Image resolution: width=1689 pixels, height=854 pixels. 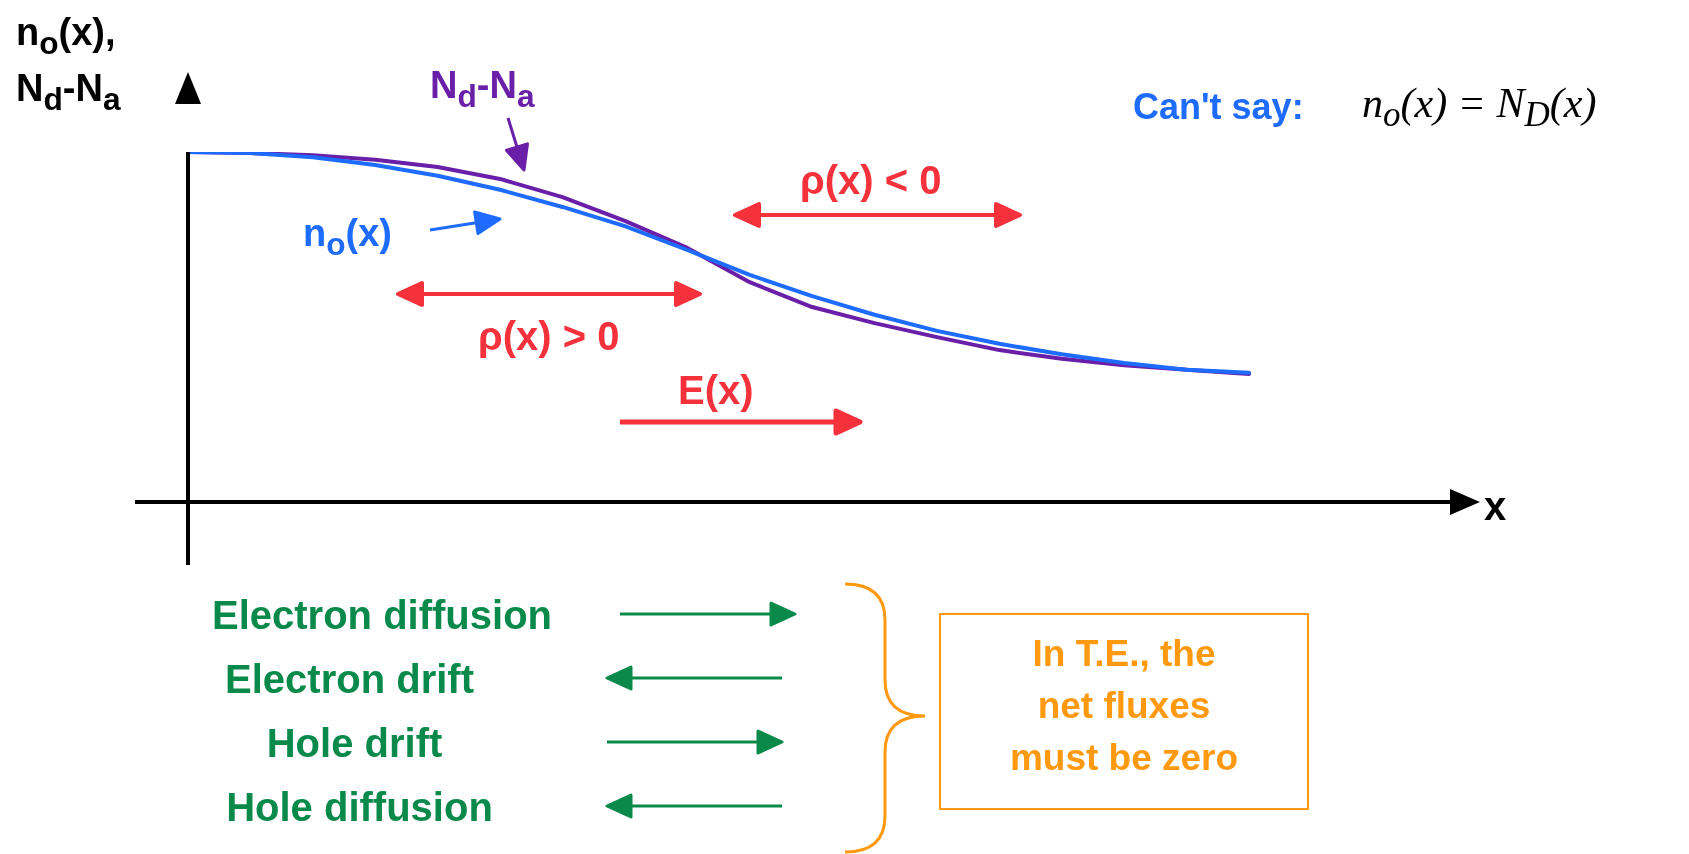 I want to click on legend-label: n$_{o}$(x), so click(x=348, y=237).